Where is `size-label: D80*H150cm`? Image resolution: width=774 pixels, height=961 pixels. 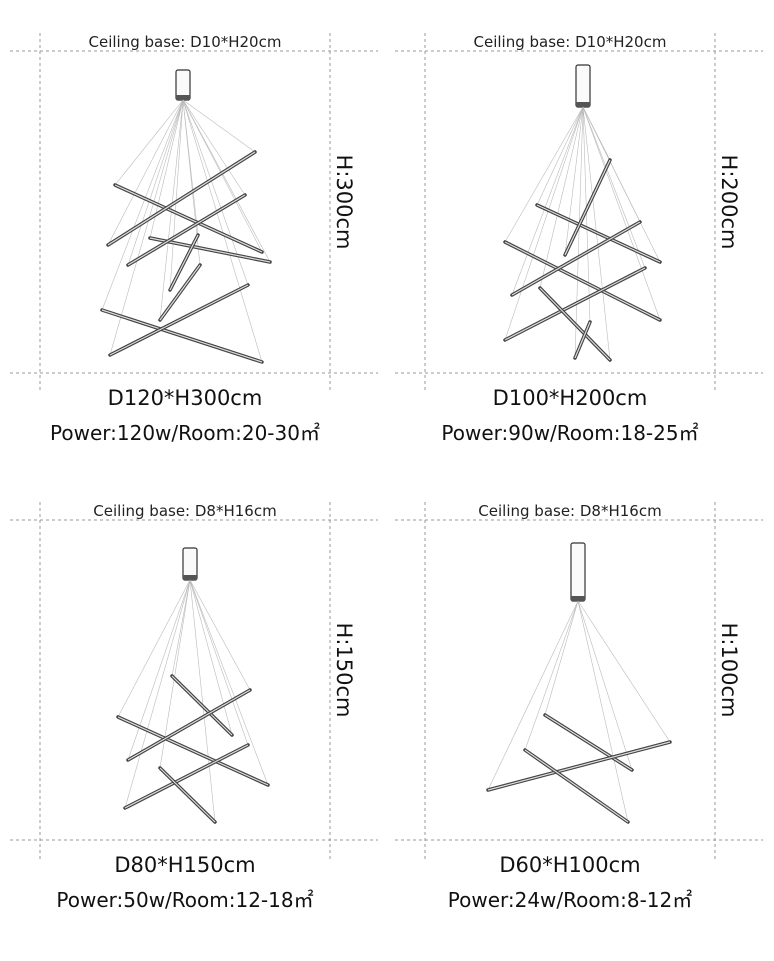 size-label: D80*H150cm is located at coordinates (184, 865).